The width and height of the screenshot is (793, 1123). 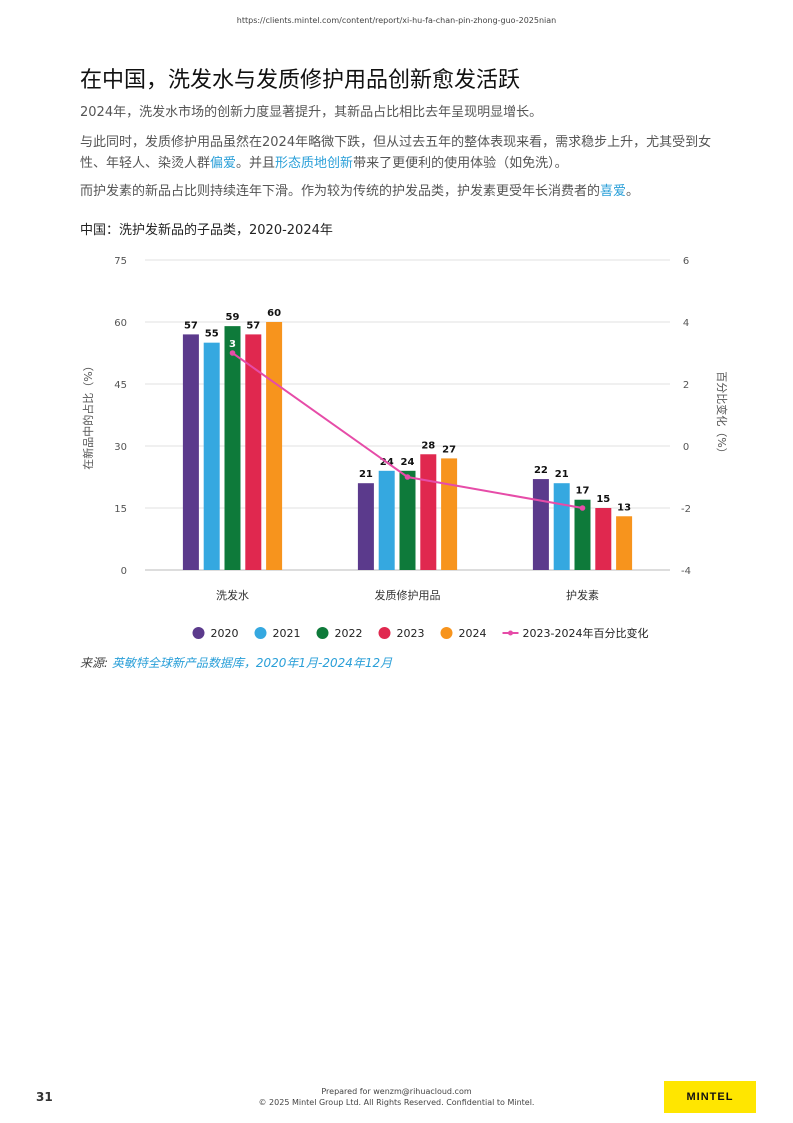 I want to click on y2-tick-label: 0, so click(x=686, y=447).